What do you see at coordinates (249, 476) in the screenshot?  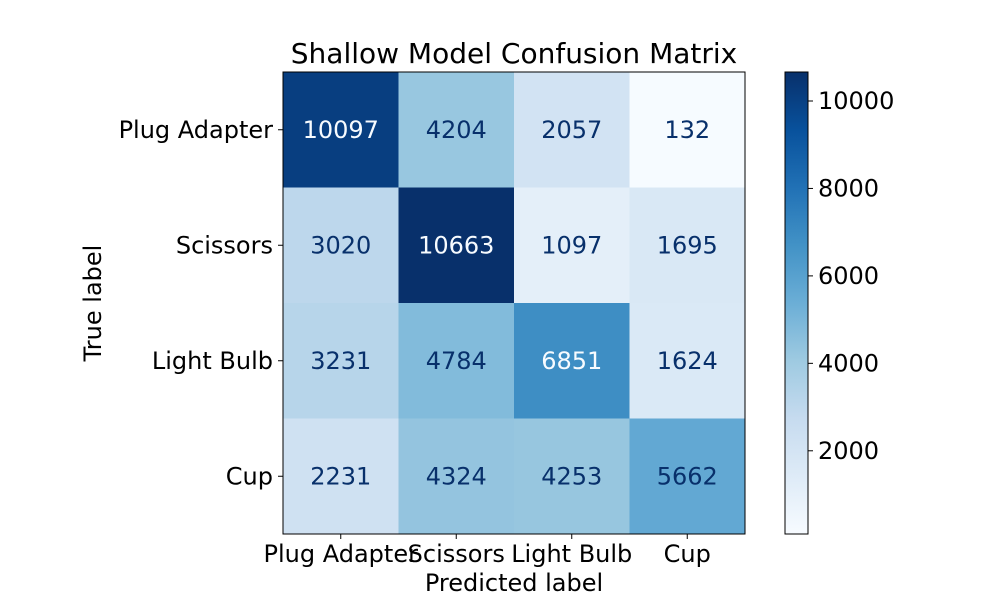 I see `y-tick-label: Cup` at bounding box center [249, 476].